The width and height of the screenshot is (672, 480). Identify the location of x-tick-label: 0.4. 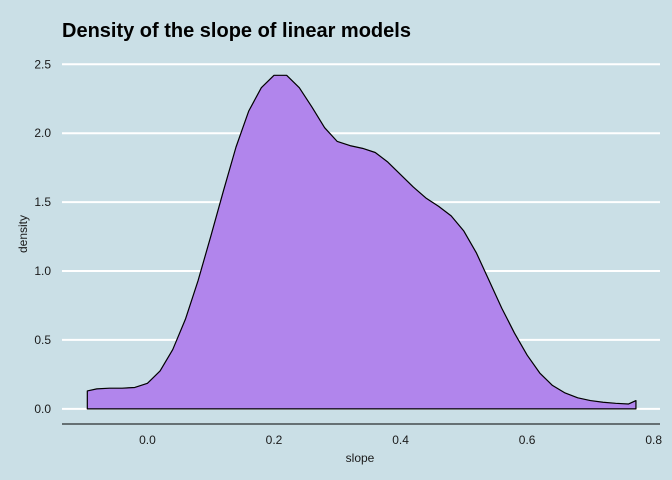
(400, 440).